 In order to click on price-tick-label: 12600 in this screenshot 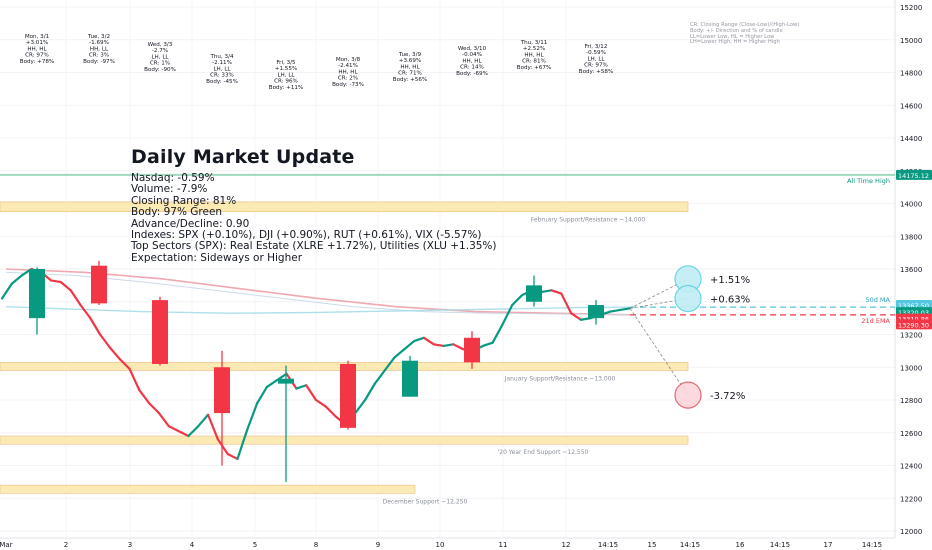, I will do `click(911, 434)`.